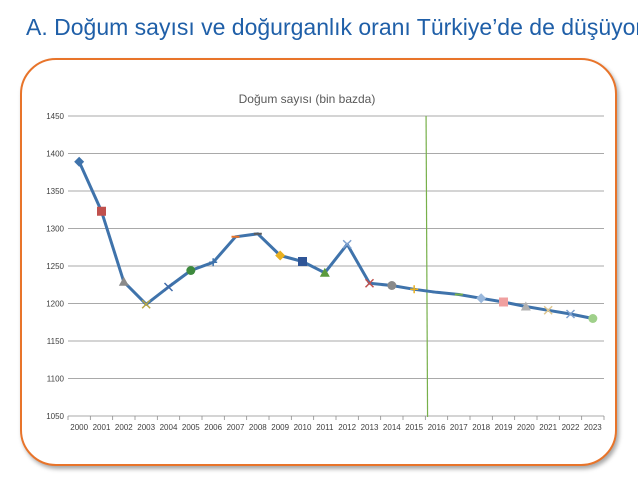 The image size is (638, 479). What do you see at coordinates (56, 341) in the screenshot?
I see `y-tick-label-1150: 1150` at bounding box center [56, 341].